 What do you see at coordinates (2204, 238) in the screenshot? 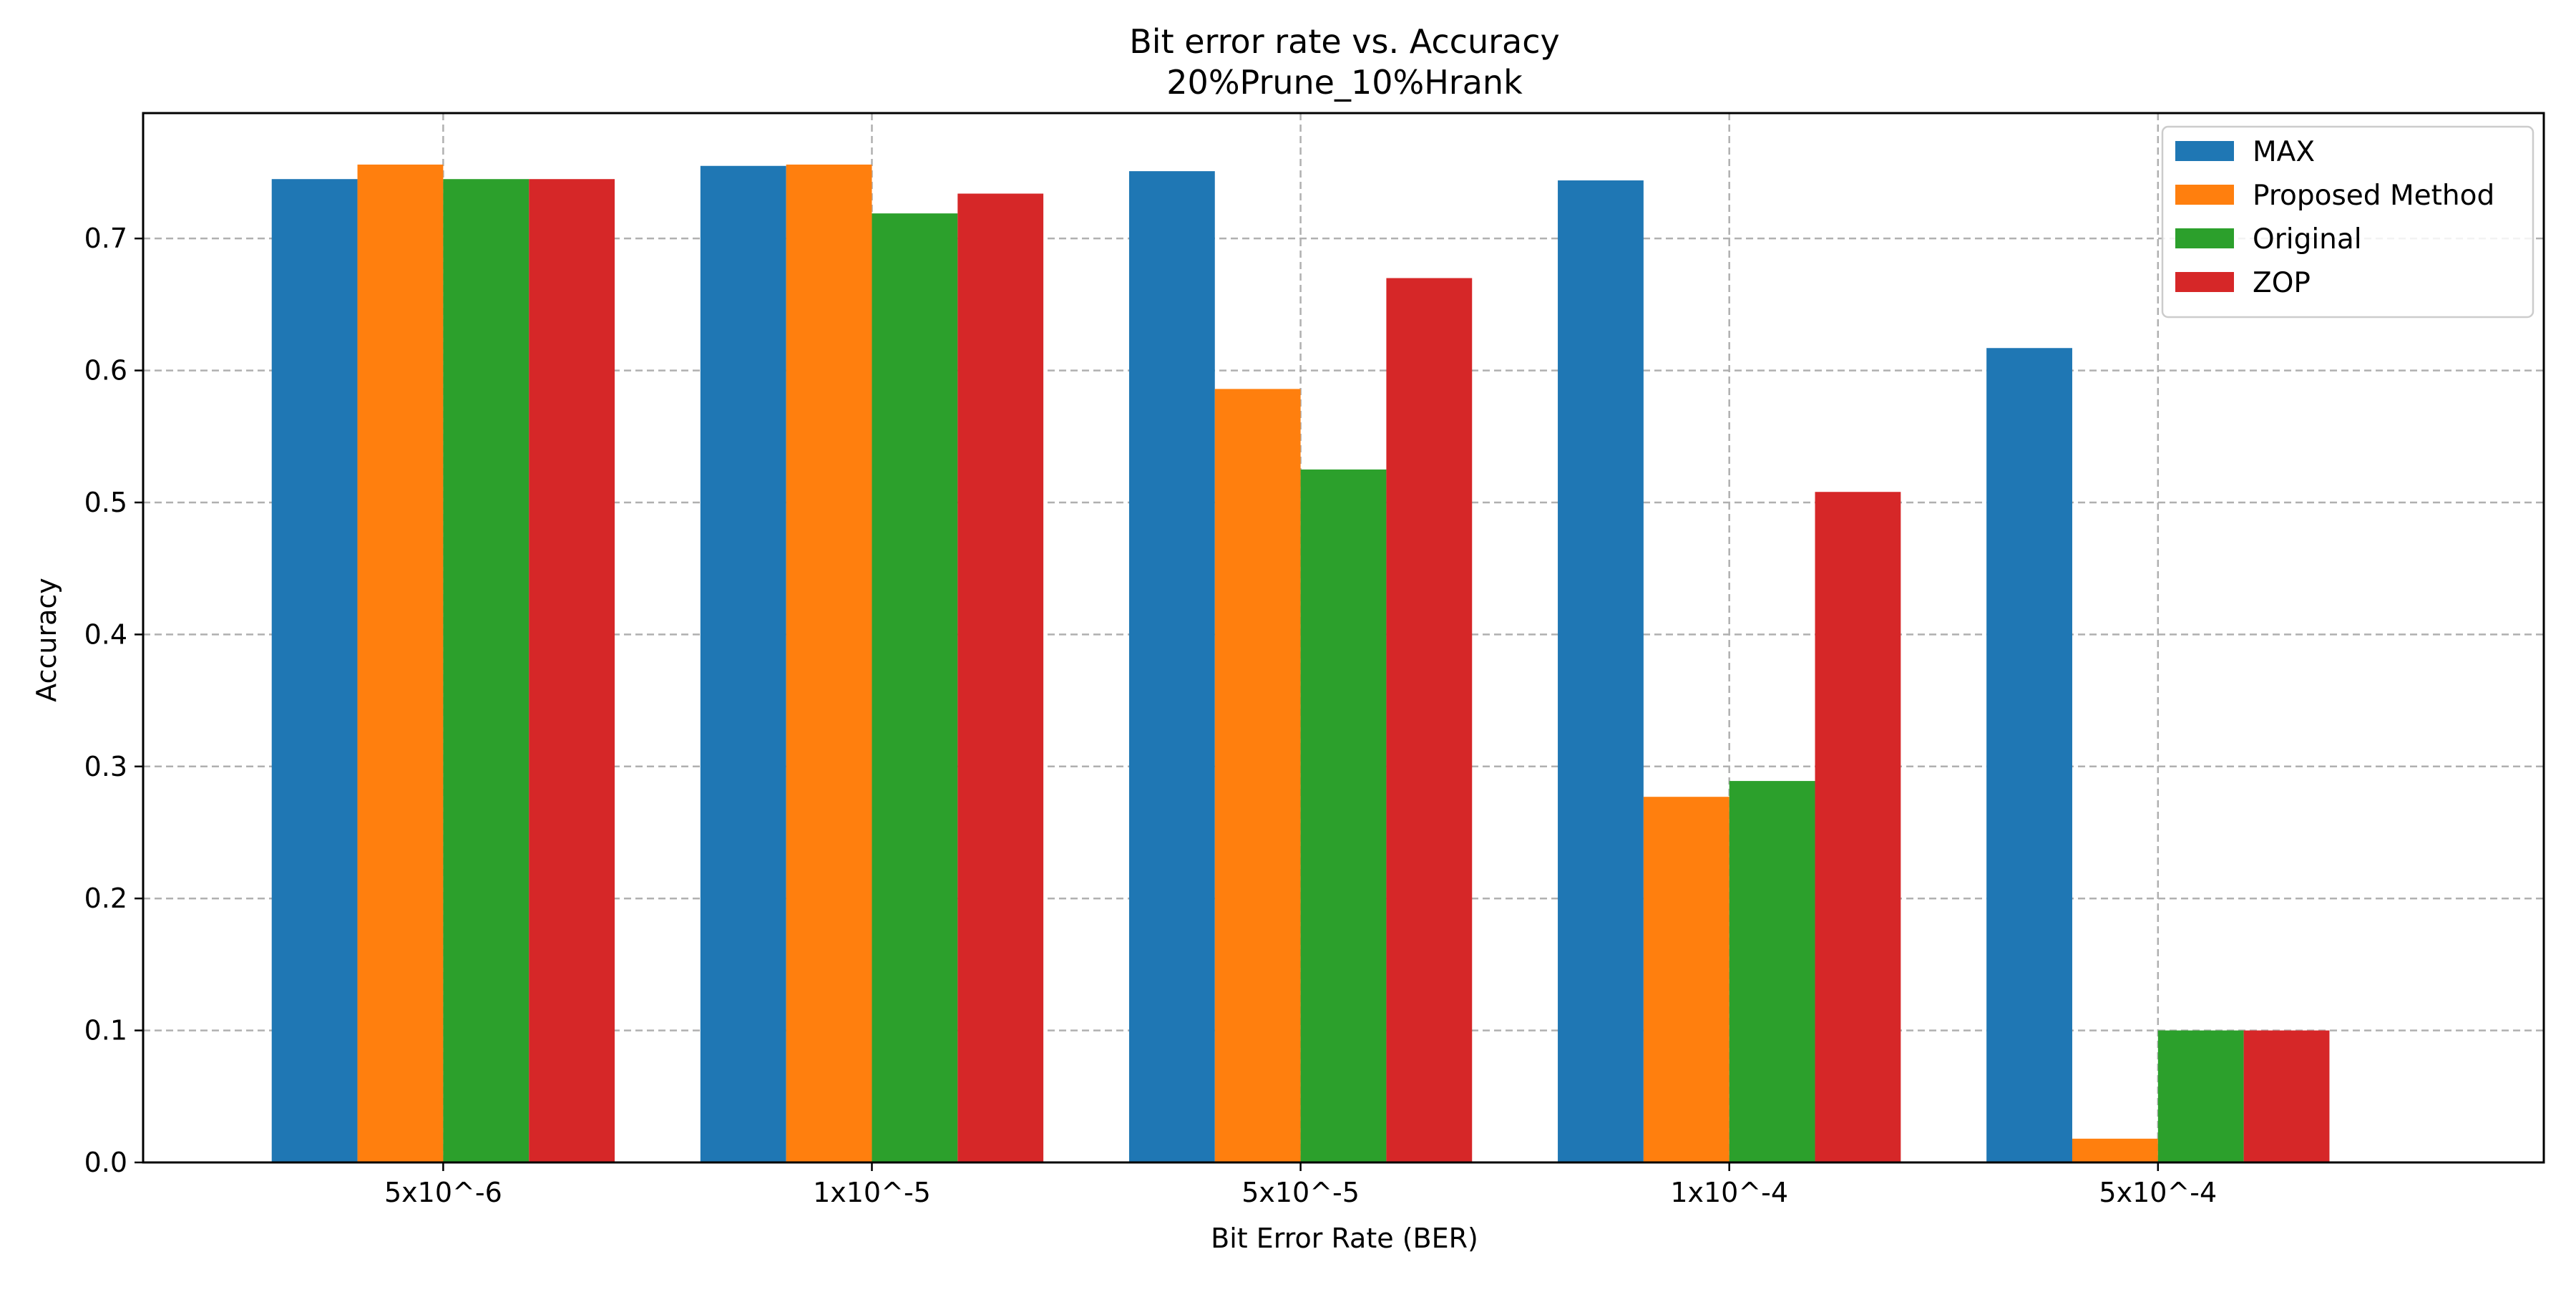
I see `legend-swatch-original` at bounding box center [2204, 238].